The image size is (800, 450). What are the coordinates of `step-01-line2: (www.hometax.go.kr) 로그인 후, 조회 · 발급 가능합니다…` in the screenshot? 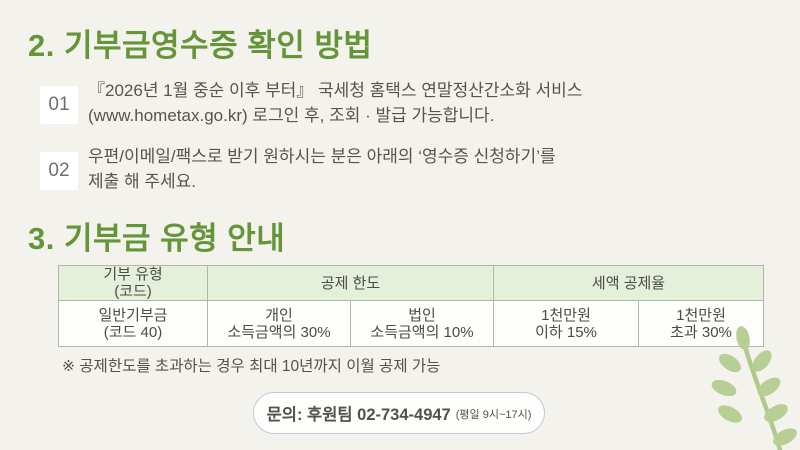 It's located at (291, 115).